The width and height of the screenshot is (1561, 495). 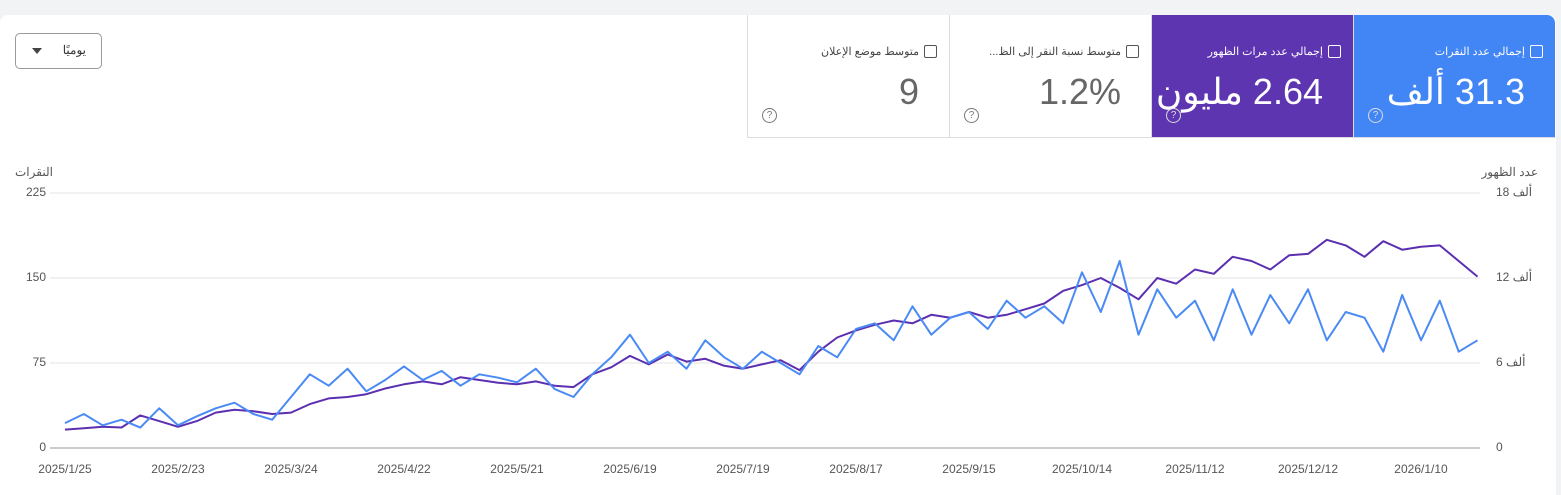 I want to click on metric-label: إجمالي عدد النقرات, so click(x=1479, y=52).